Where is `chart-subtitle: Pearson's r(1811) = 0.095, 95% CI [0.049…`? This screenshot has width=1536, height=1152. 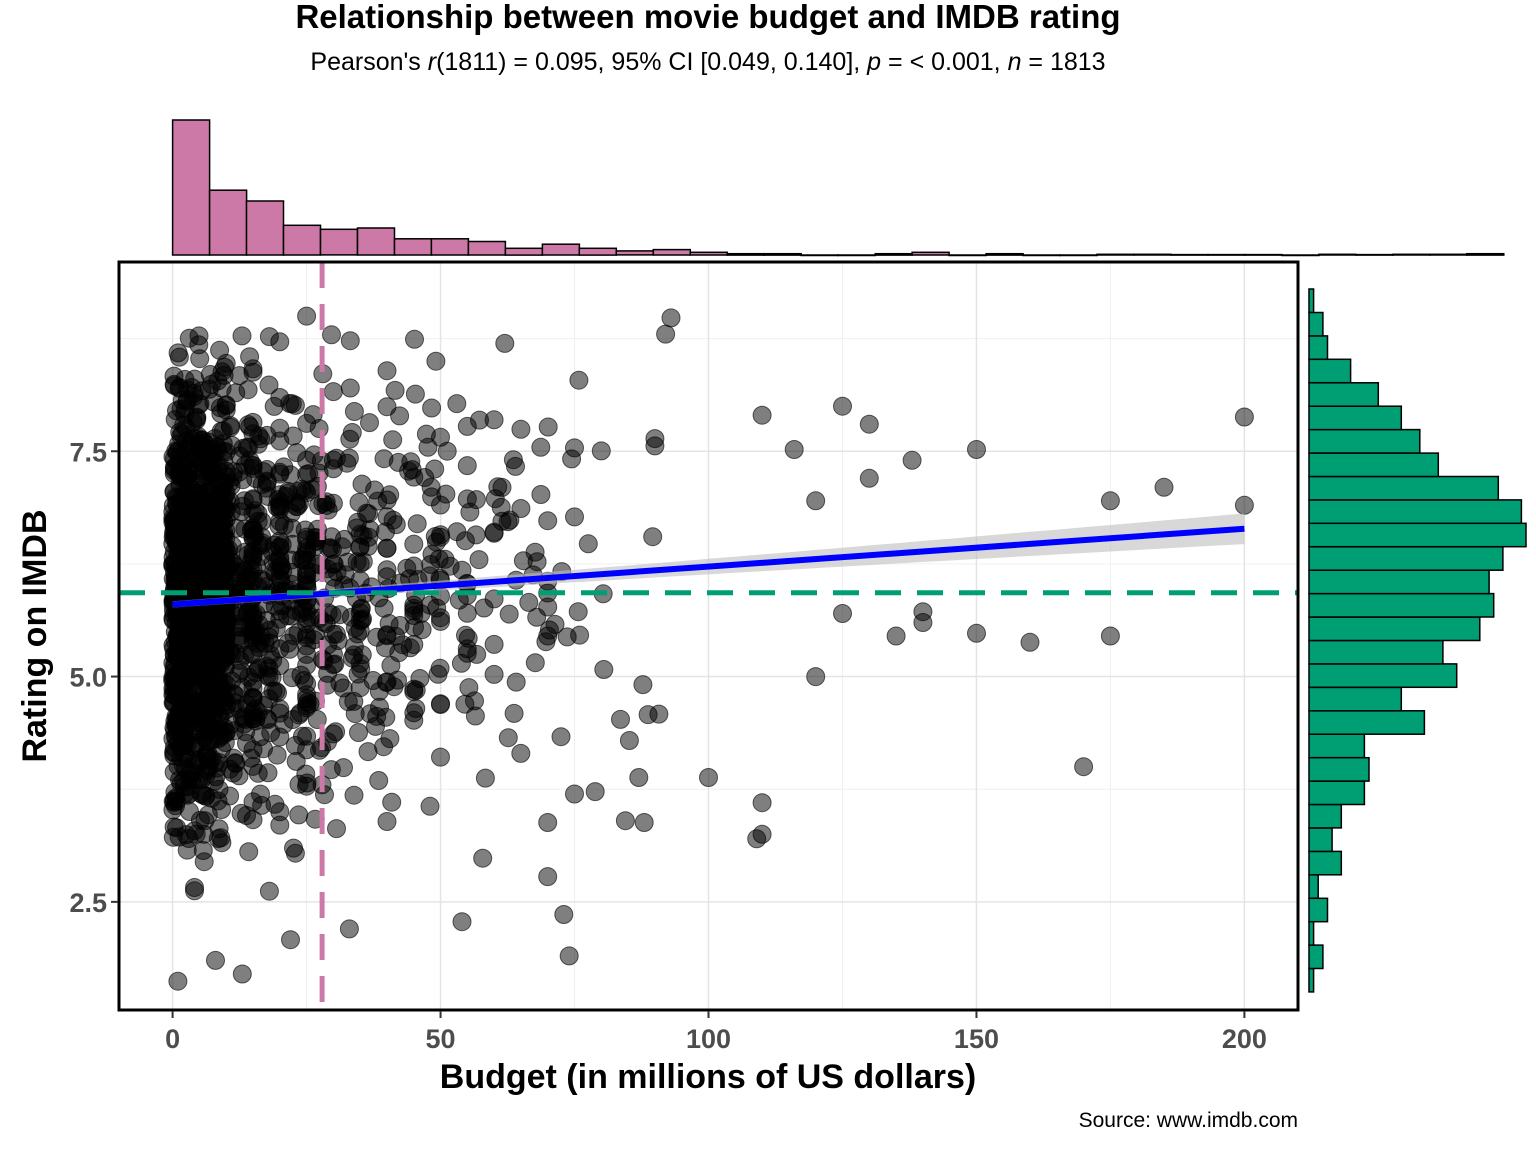 chart-subtitle: Pearson's r(1811) = 0.095, 95% CI [0.049… is located at coordinates (707, 62).